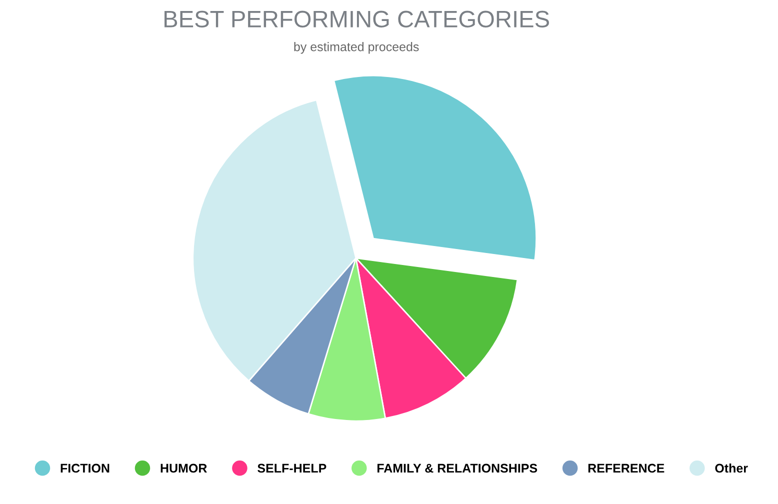 The width and height of the screenshot is (778, 504). I want to click on legend-label: SELF-HELP, so click(292, 468).